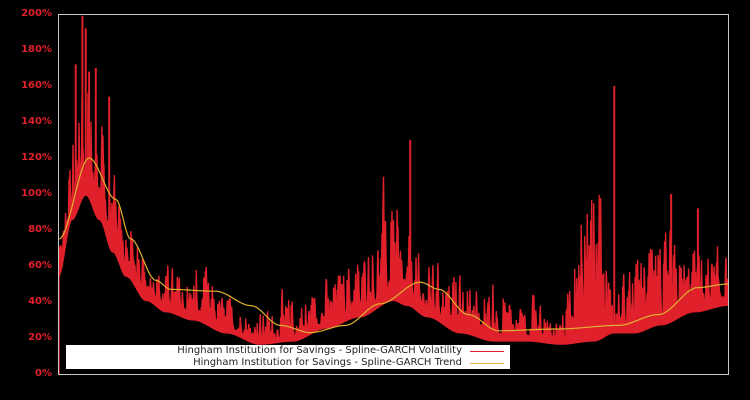 The width and height of the screenshot is (750, 400). I want to click on y-tick-label: 80%, so click(40, 229).